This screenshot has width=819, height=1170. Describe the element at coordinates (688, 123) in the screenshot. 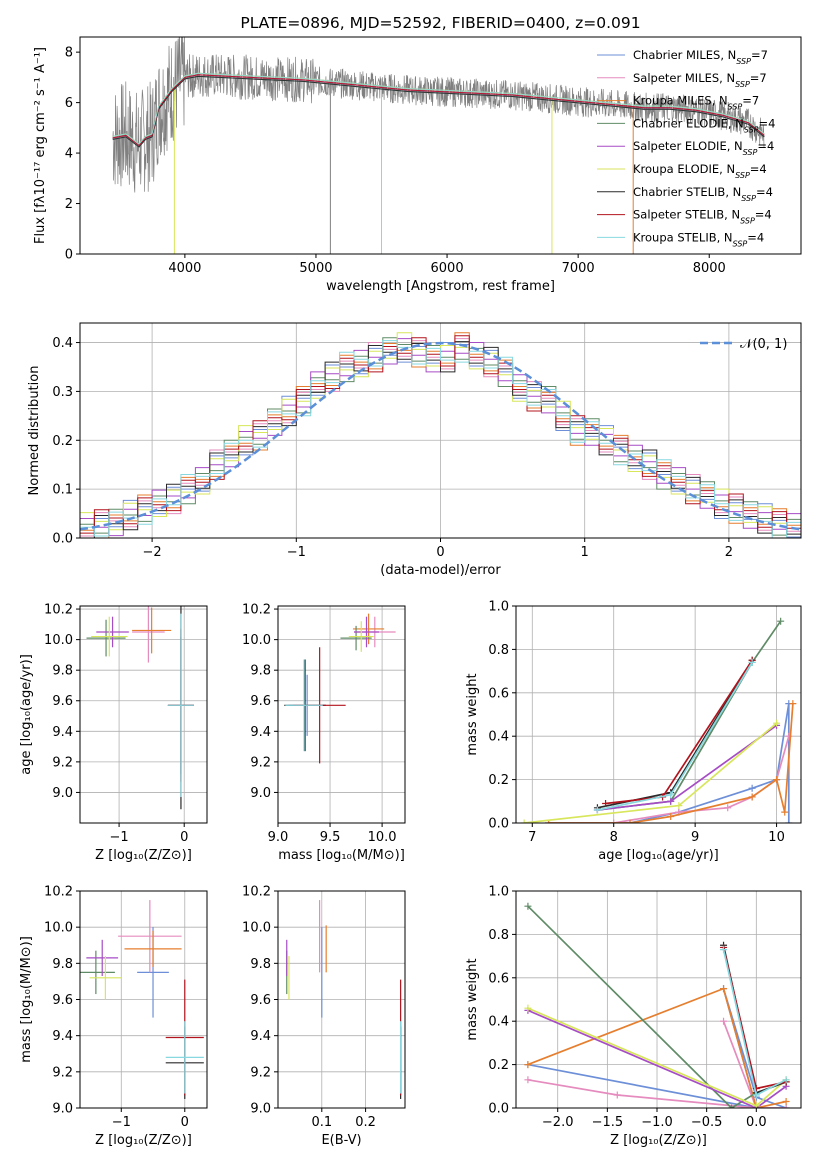

I see `legend-text-part: Chabrier ELODIE, N` at that location.